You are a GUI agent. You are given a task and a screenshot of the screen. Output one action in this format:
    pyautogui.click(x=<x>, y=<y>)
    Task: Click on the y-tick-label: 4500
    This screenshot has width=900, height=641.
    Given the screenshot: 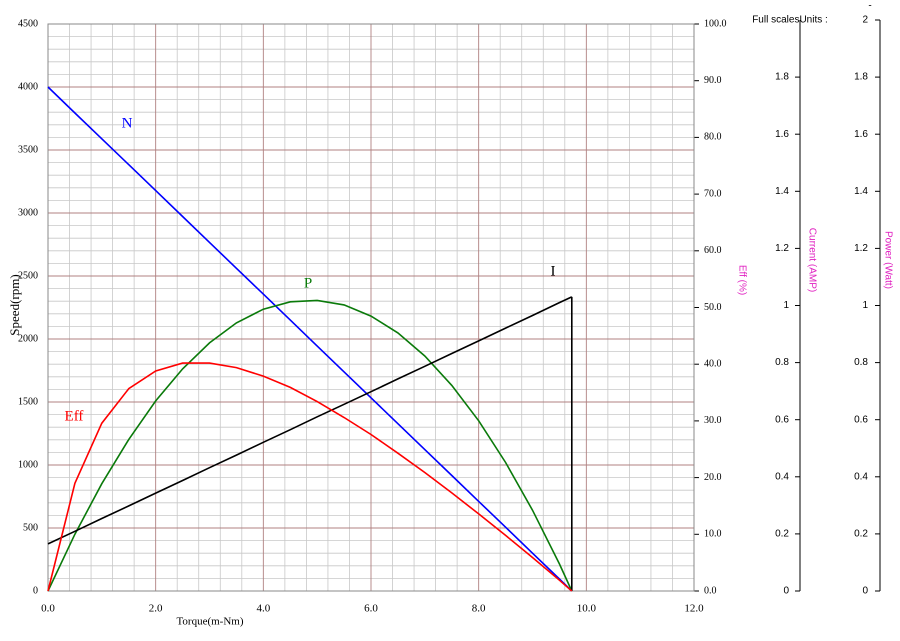 What is the action you would take?
    pyautogui.click(x=28, y=23)
    